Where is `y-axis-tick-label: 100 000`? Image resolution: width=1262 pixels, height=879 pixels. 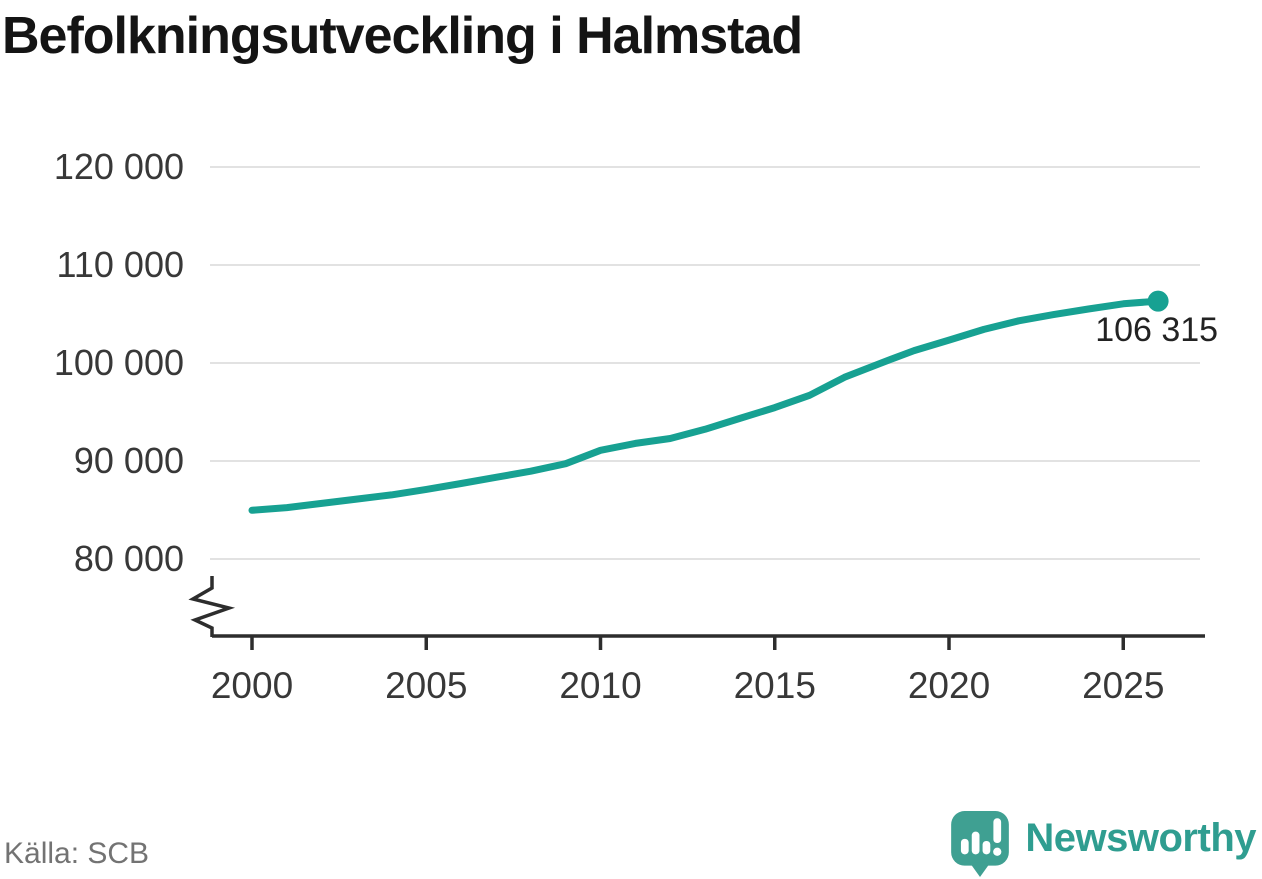
y-axis-tick-label: 100 000 is located at coordinates (119, 362).